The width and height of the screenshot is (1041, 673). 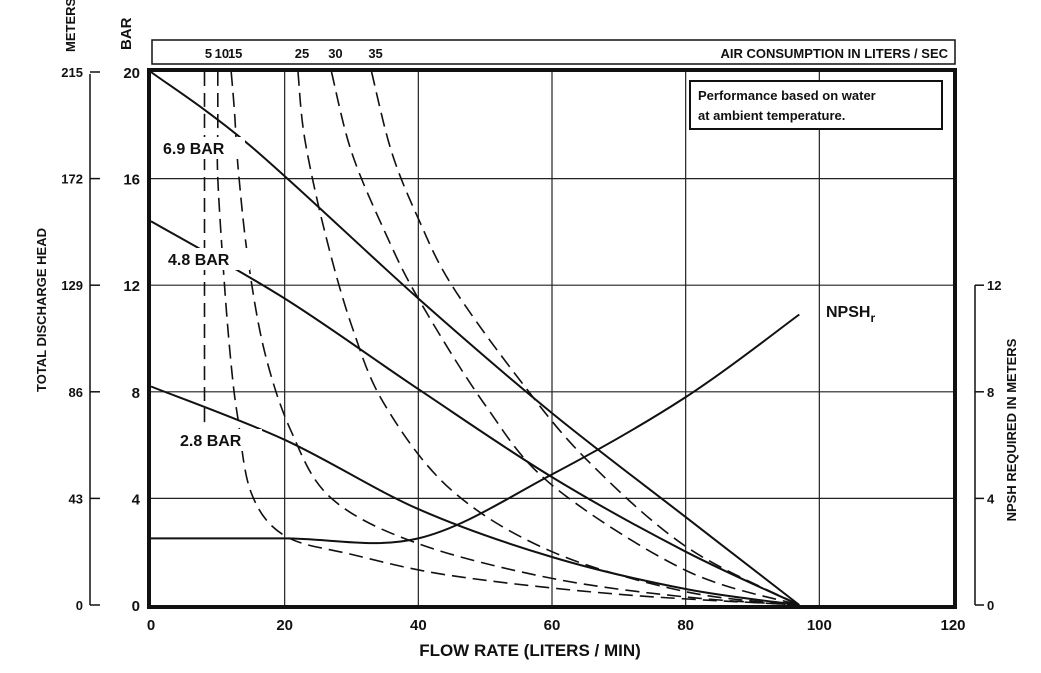 What do you see at coordinates (284, 625) in the screenshot?
I see `x-tick-label: 20` at bounding box center [284, 625].